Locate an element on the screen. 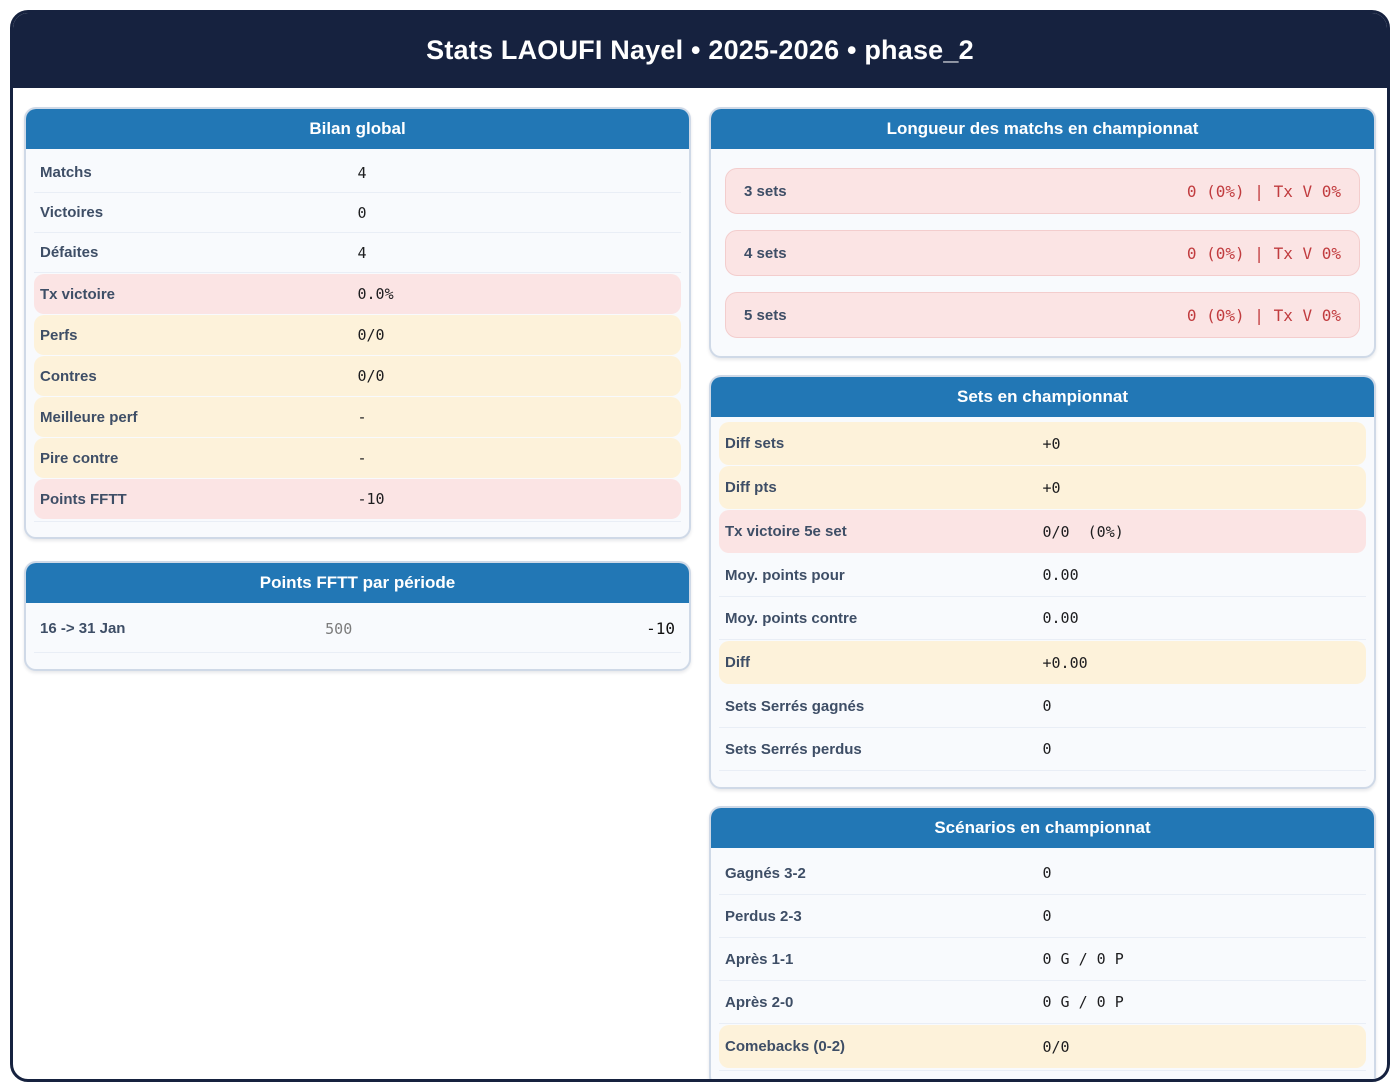 This screenshot has height=1091, width=1400. stat-row-victoires: Victoires 0 is located at coordinates (357, 213).